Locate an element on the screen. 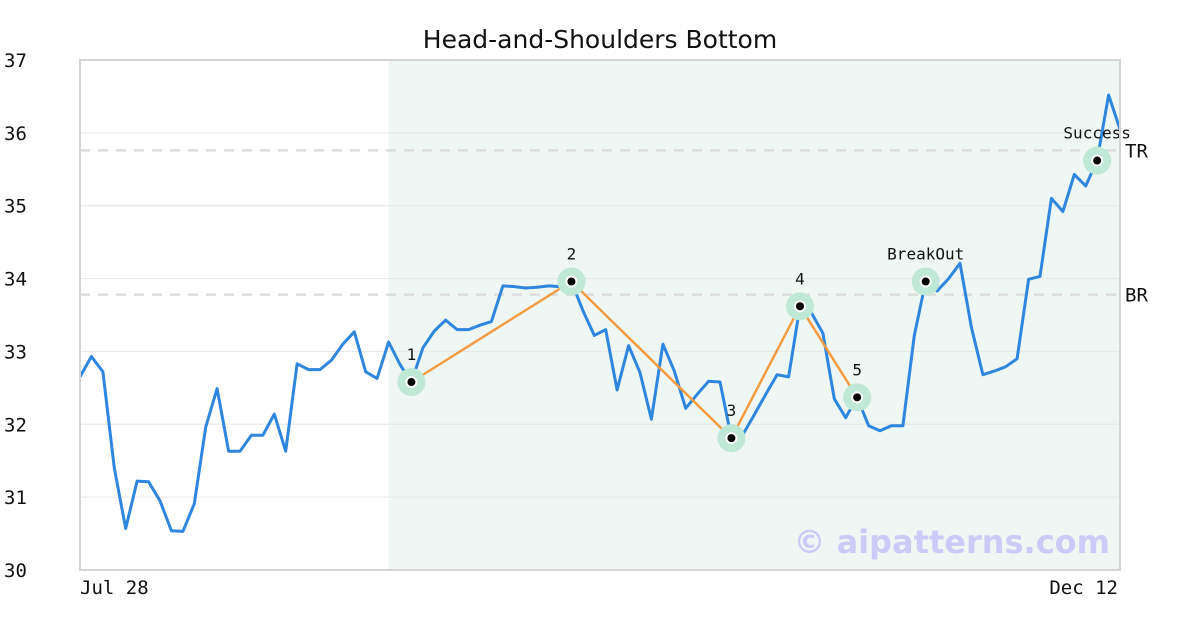  marker-dot-breakout is located at coordinates (925, 281).